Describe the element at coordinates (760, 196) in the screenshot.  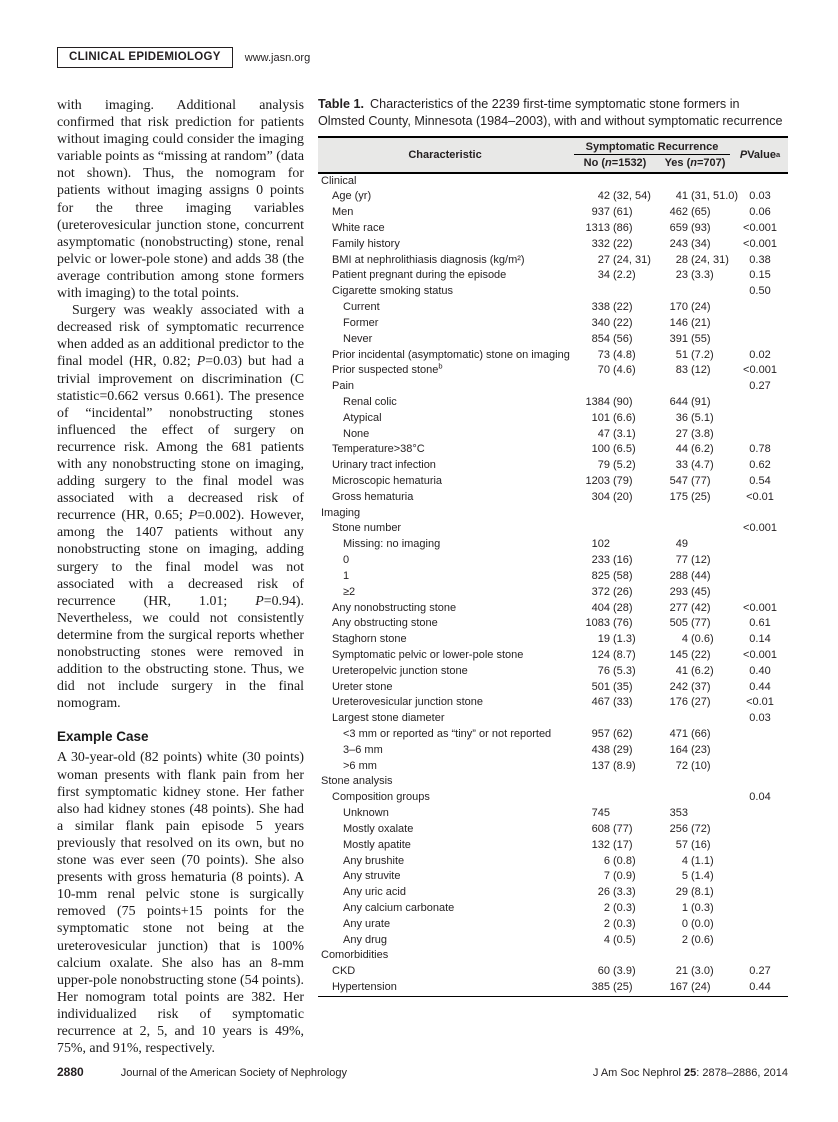
I see `p-value-cell: 0.03` at that location.